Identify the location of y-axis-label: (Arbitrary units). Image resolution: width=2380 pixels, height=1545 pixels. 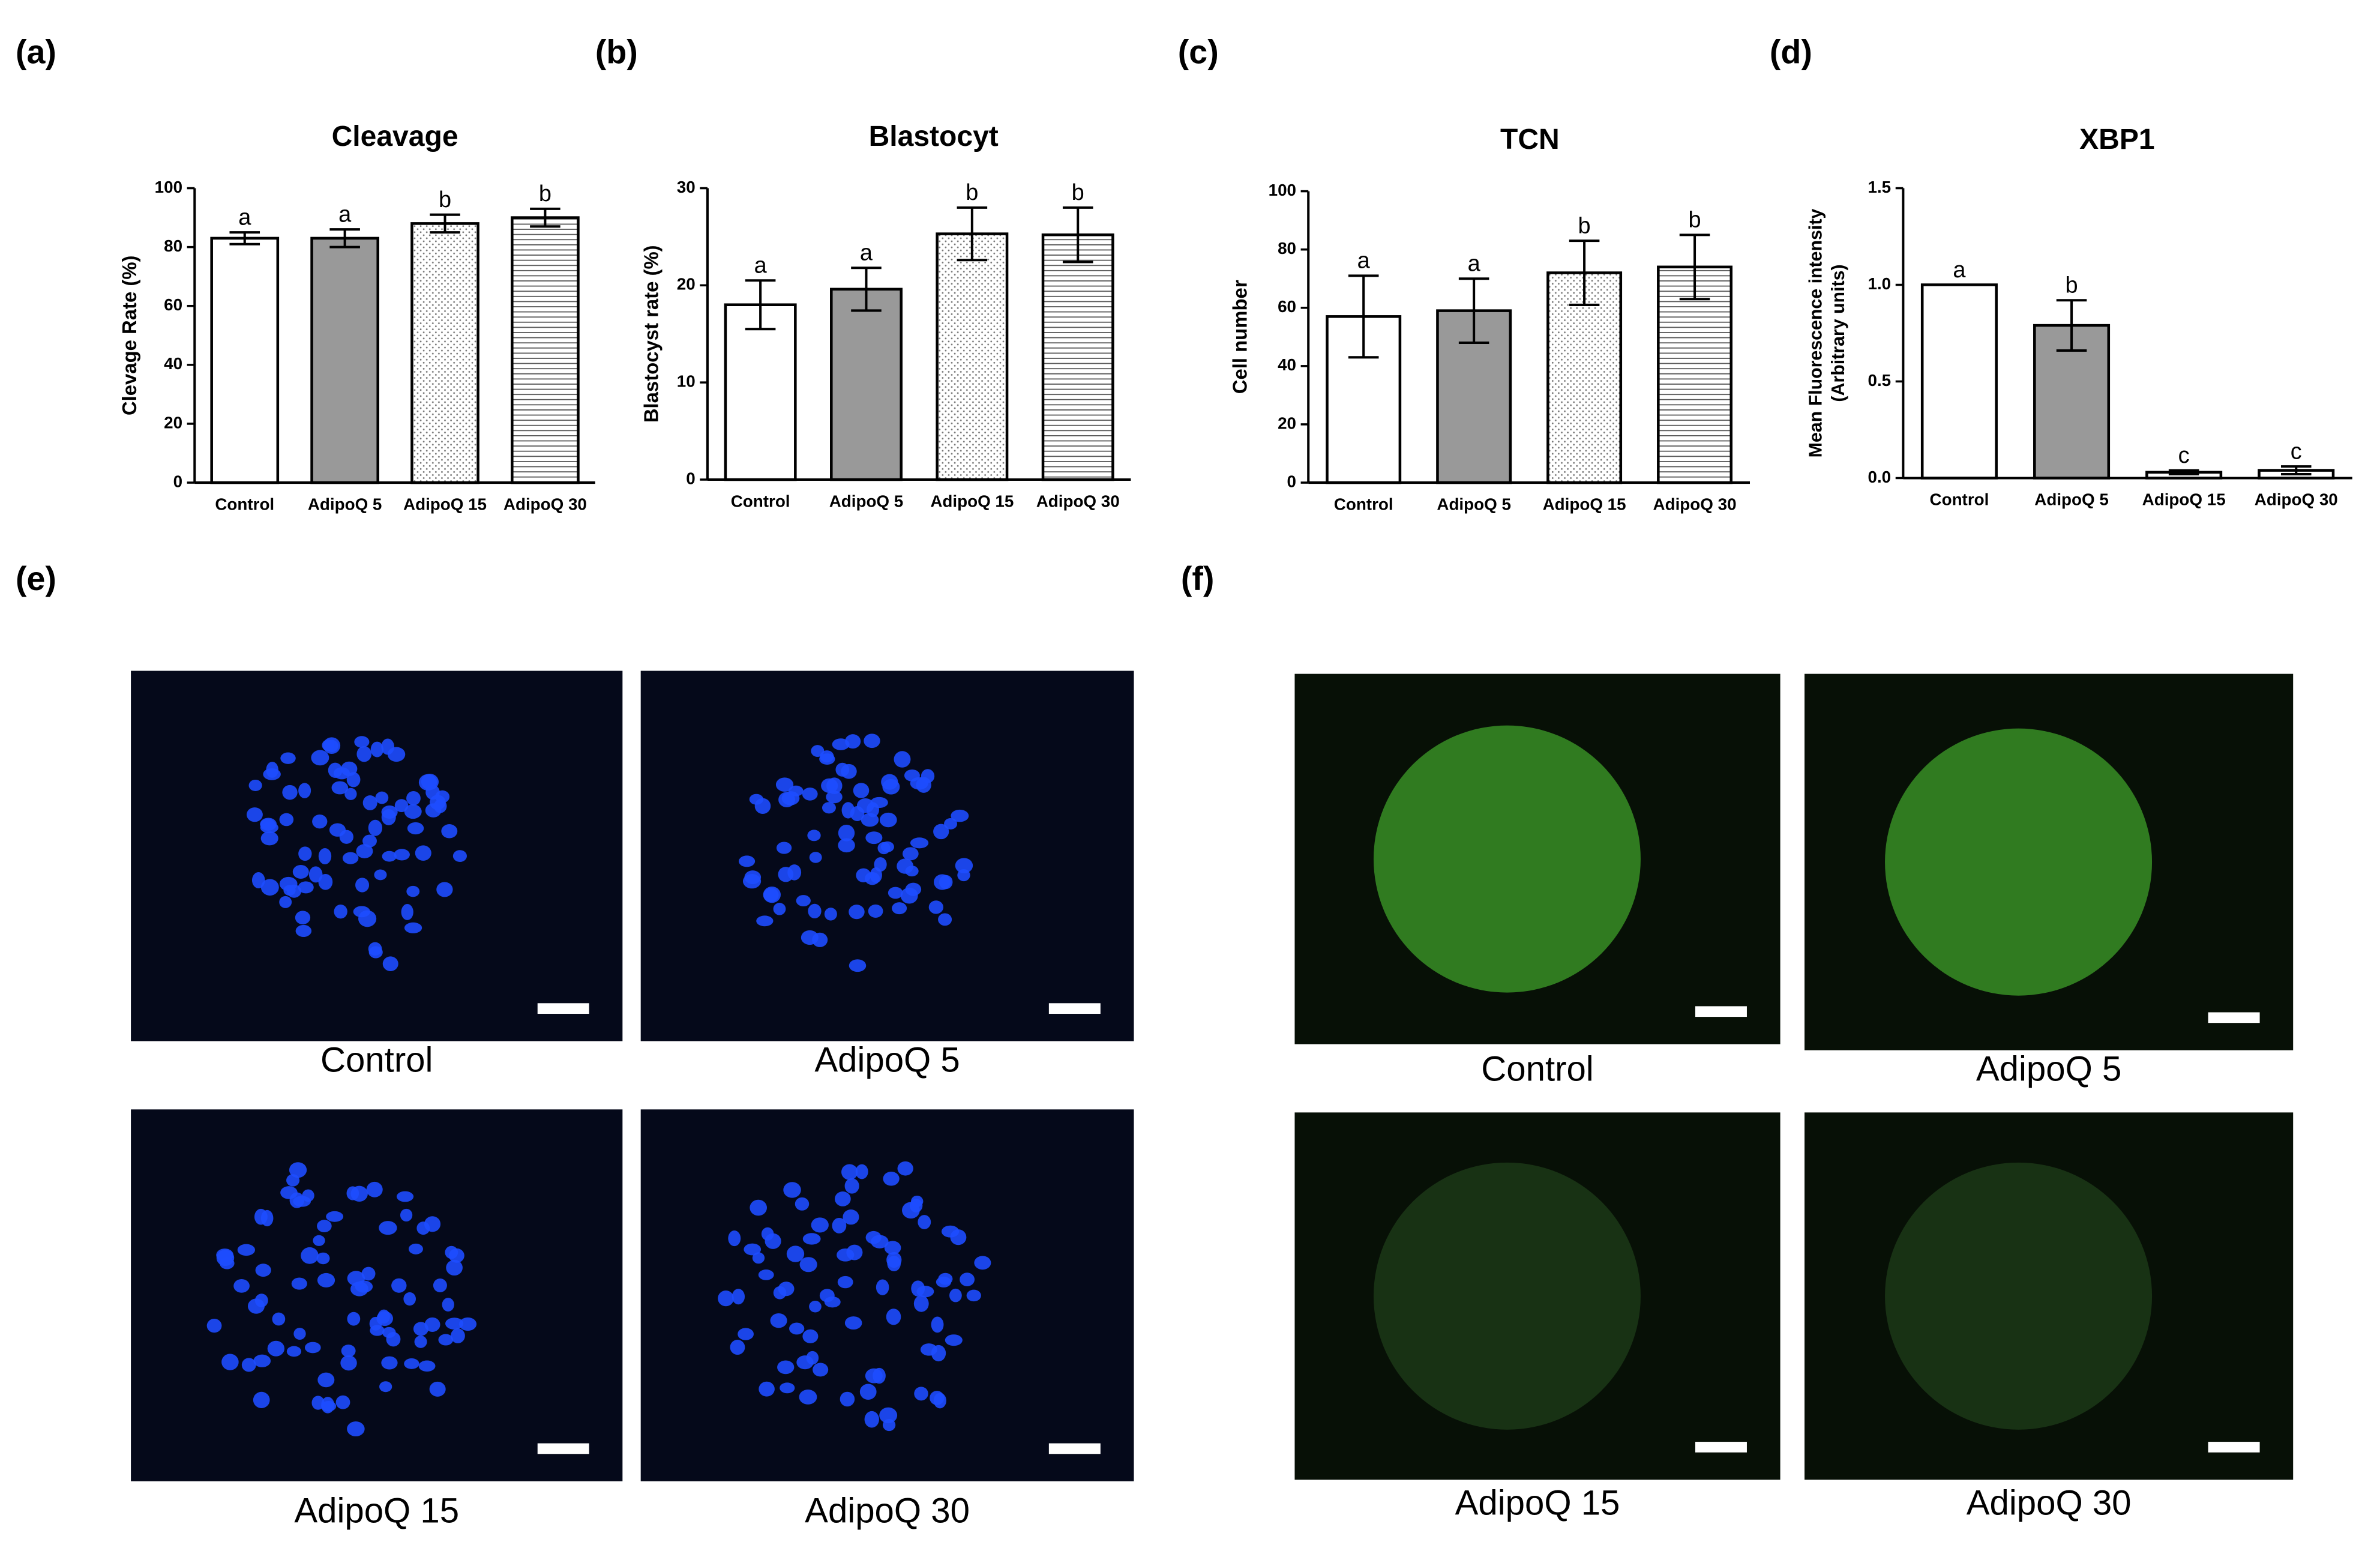
(1838, 333).